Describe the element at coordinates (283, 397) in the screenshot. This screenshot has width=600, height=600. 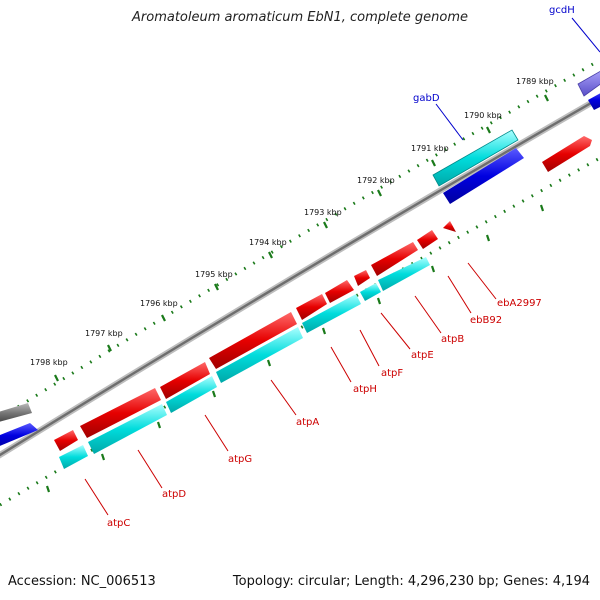
I see `leader-atpA` at that location.